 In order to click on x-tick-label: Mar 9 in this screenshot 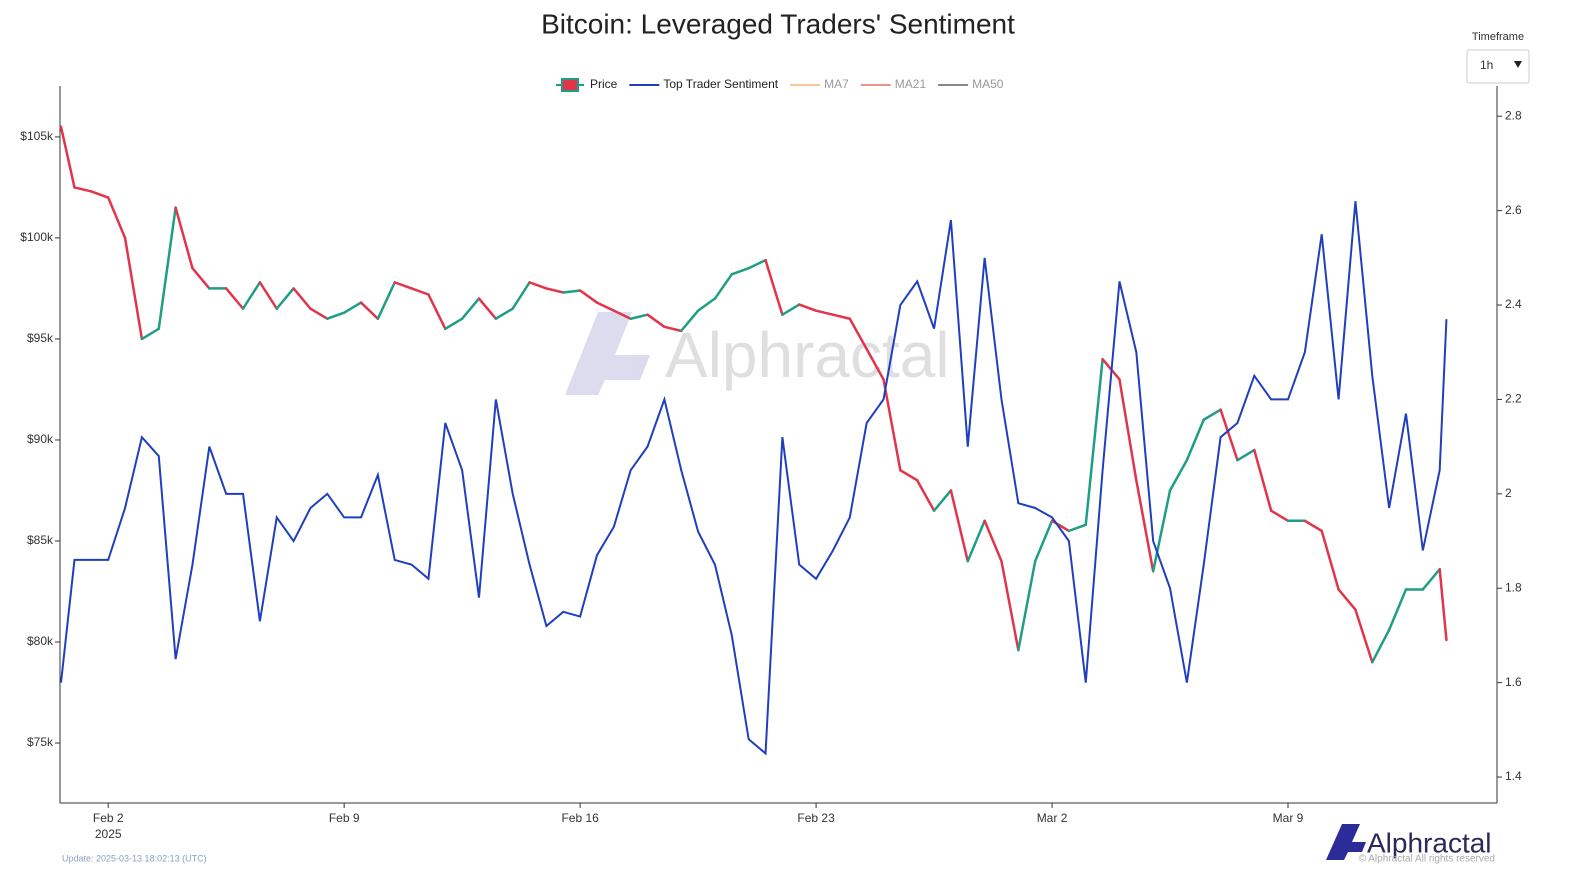, I will do `click(1288, 818)`.